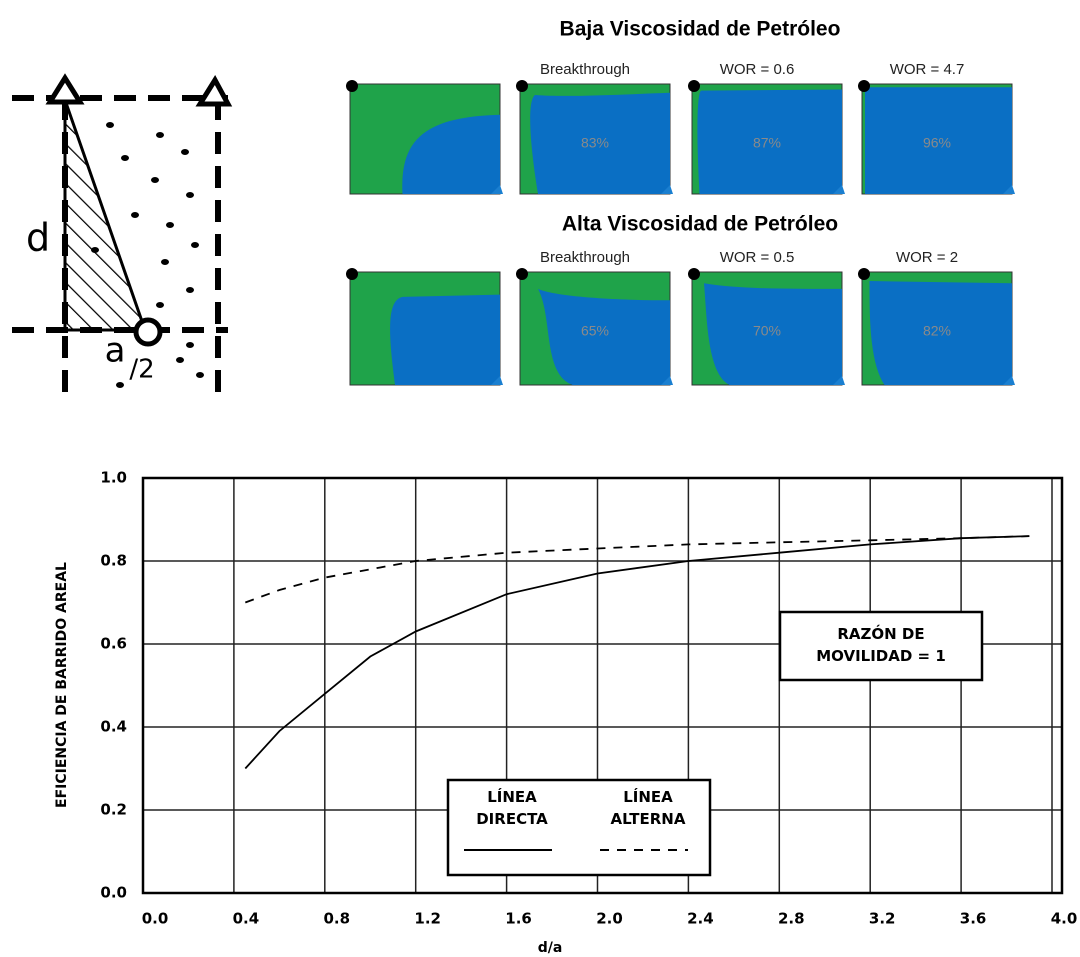 This screenshot has width=1080, height=957. I want to click on y-tick-label: 0.8, so click(113, 561).